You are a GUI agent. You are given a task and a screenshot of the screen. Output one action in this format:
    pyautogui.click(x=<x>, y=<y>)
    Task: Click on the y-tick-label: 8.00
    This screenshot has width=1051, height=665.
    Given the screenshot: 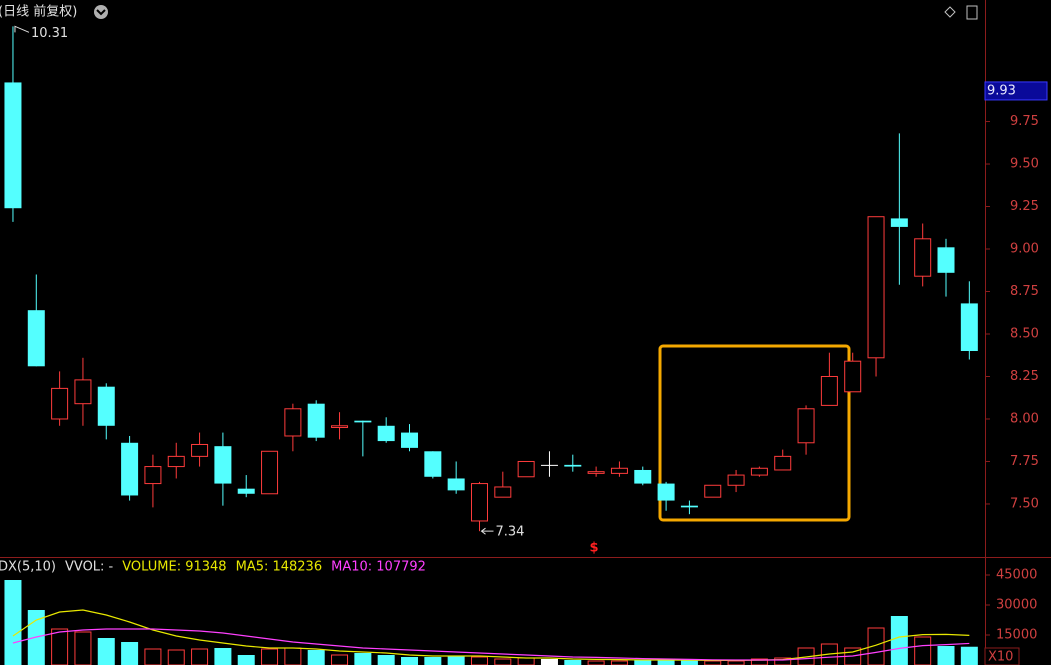 What is the action you would take?
    pyautogui.click(x=1024, y=418)
    